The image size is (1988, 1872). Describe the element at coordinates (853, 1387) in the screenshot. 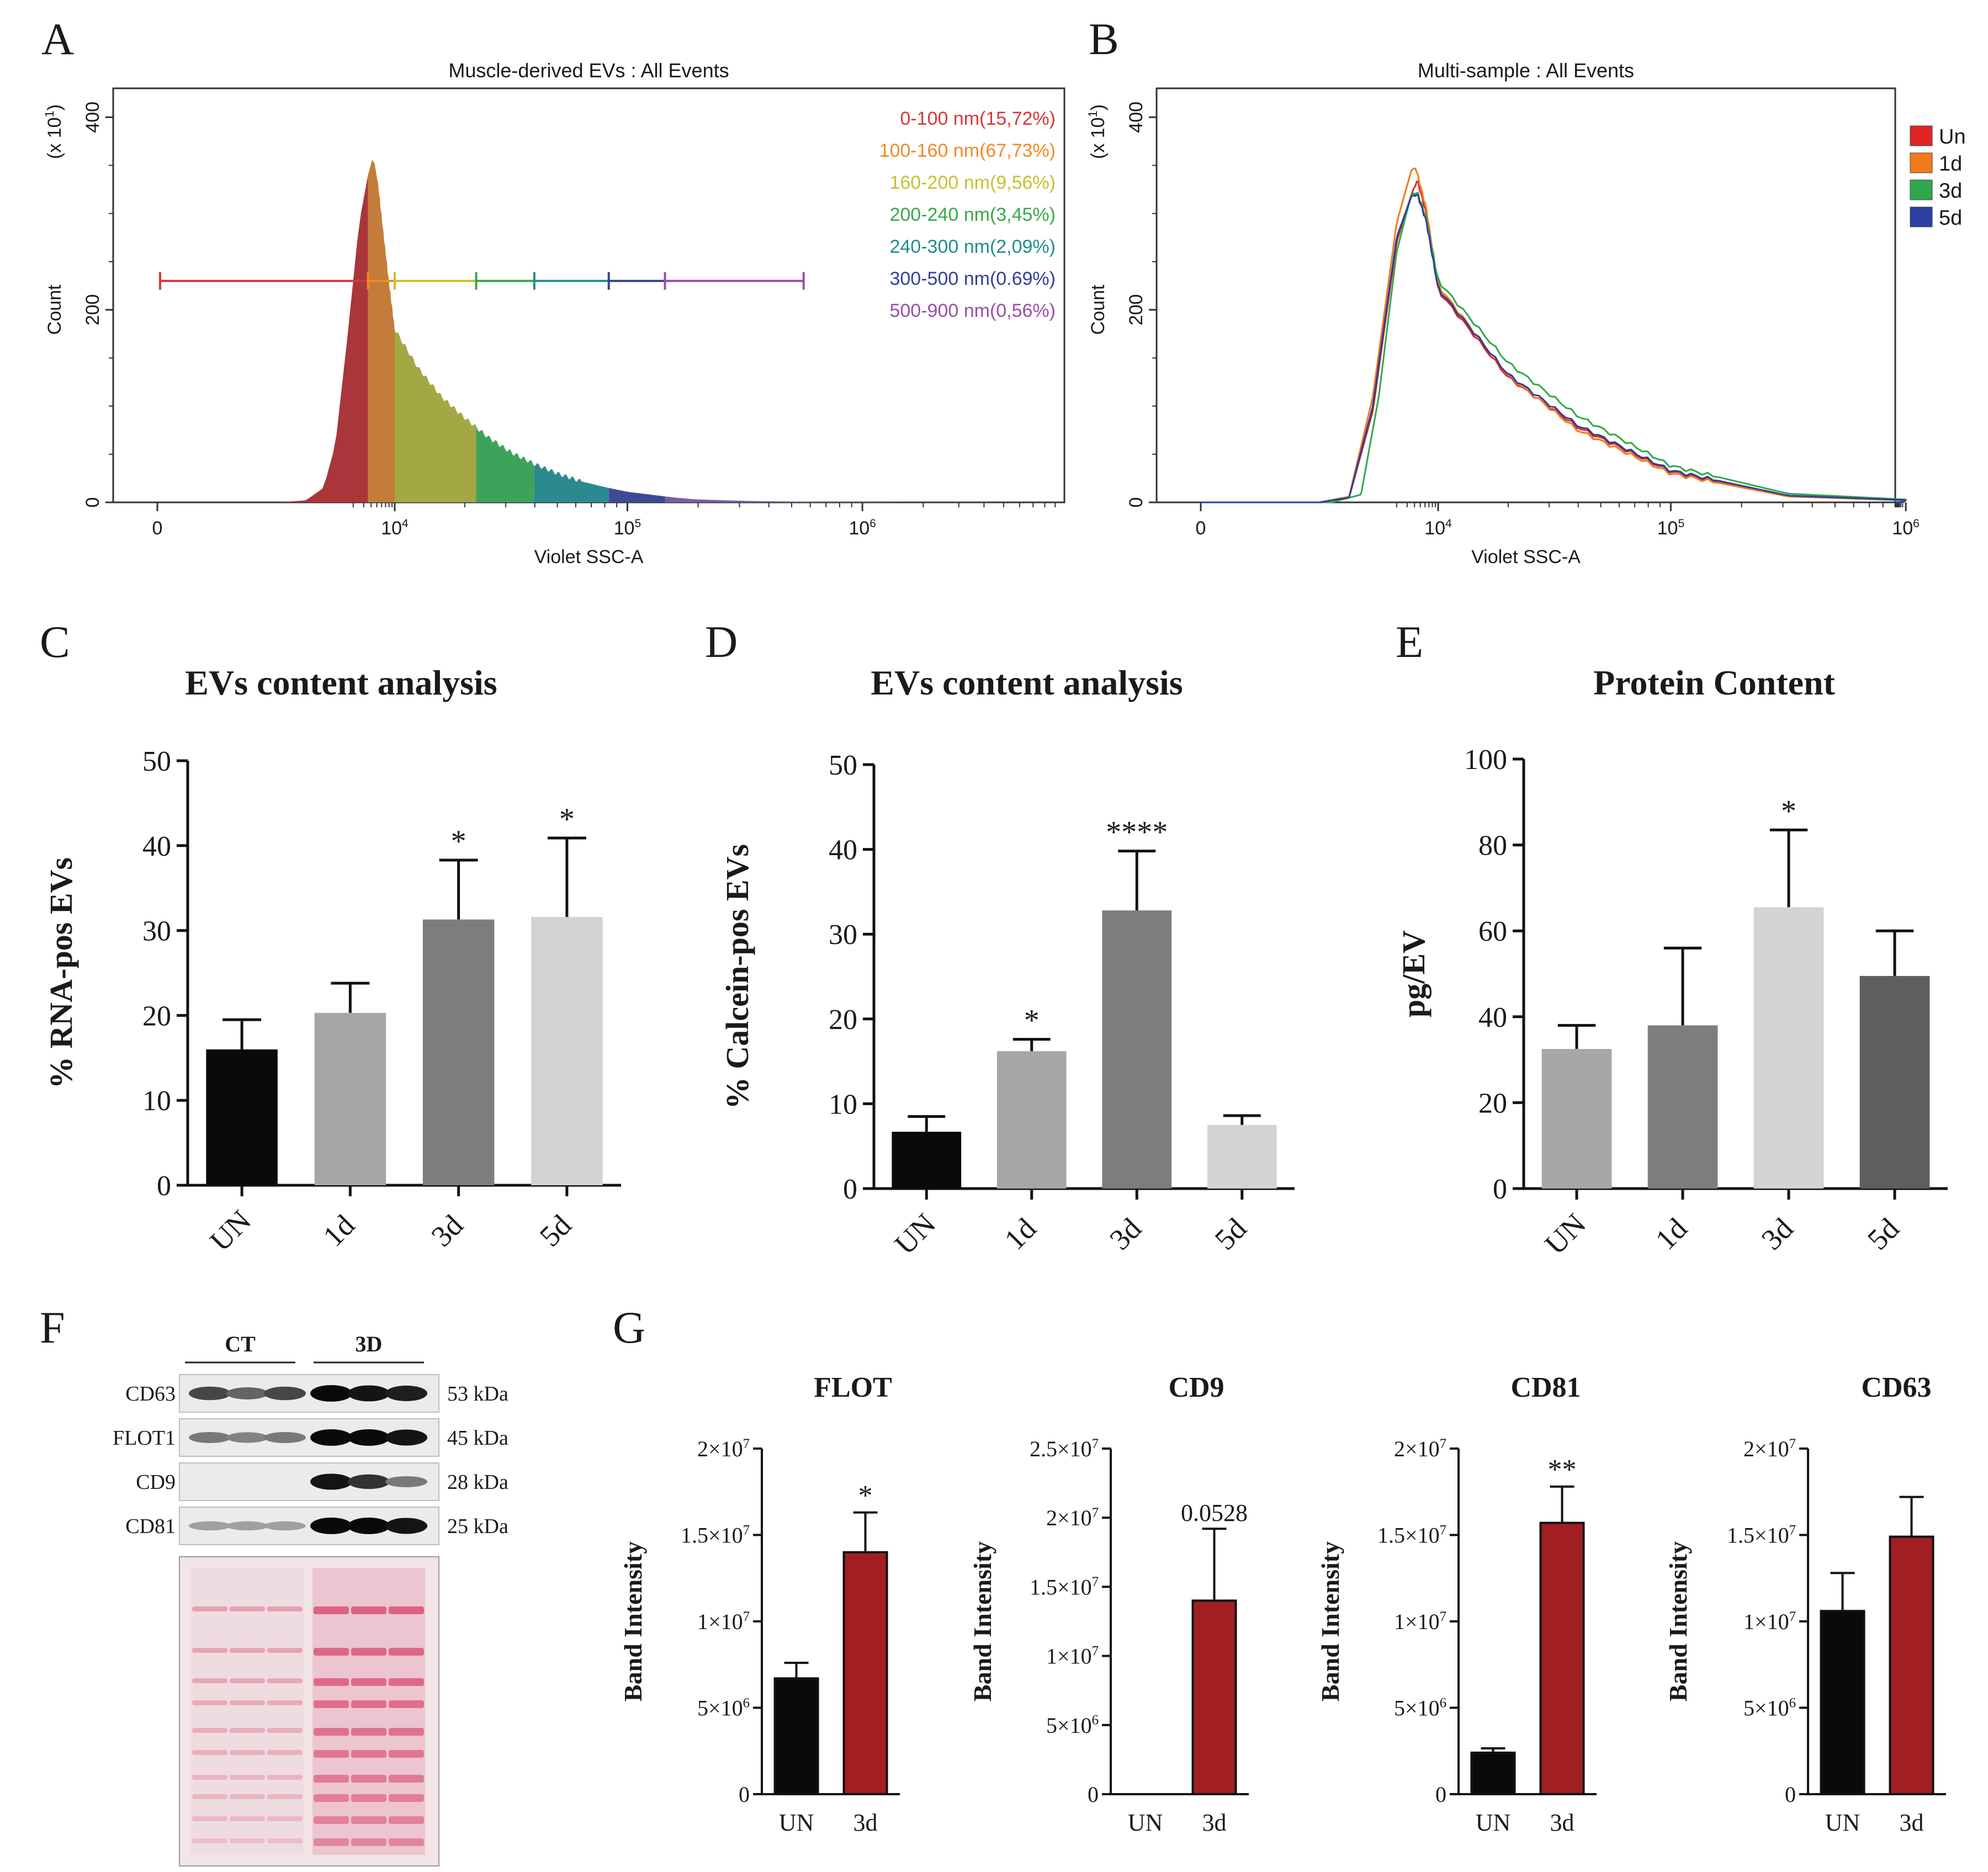

I see `chart-title: FLOT` at that location.